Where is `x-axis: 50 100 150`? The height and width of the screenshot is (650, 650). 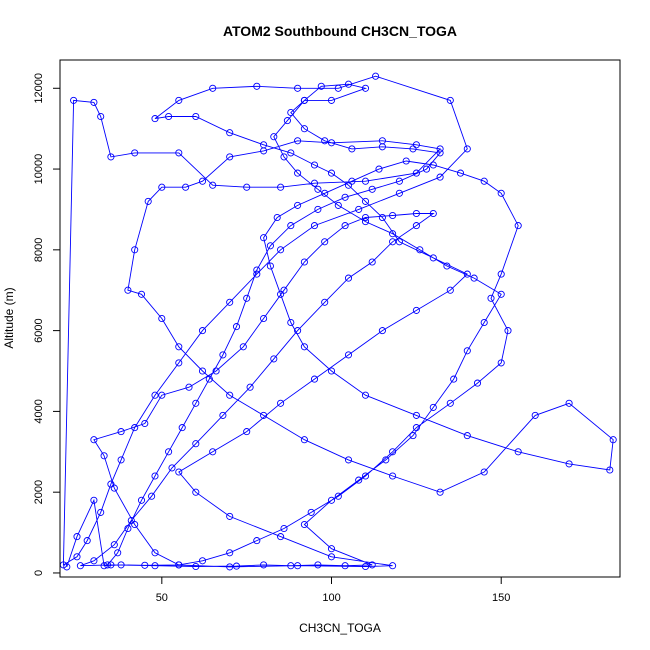 x-axis: 50 100 150 is located at coordinates (333, 590).